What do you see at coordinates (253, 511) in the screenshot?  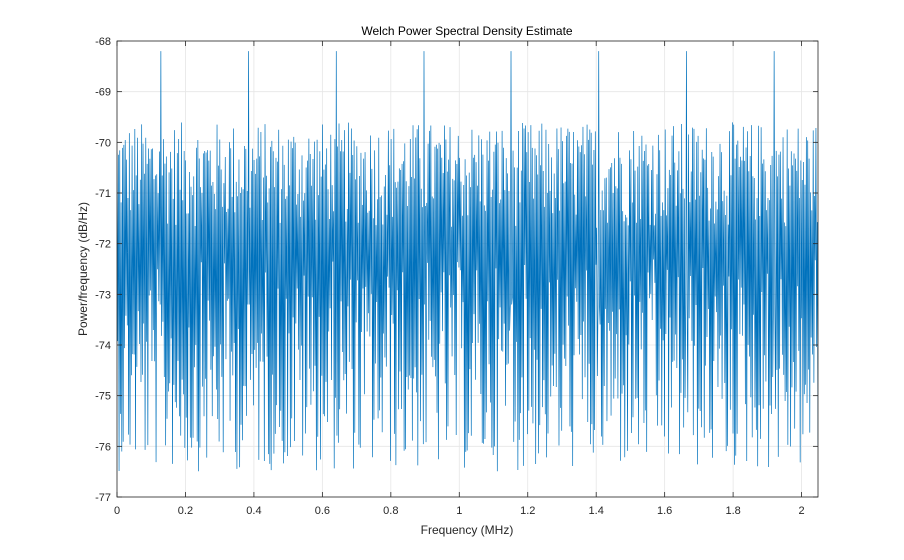 I see `x-tick-label: 0.4` at bounding box center [253, 511].